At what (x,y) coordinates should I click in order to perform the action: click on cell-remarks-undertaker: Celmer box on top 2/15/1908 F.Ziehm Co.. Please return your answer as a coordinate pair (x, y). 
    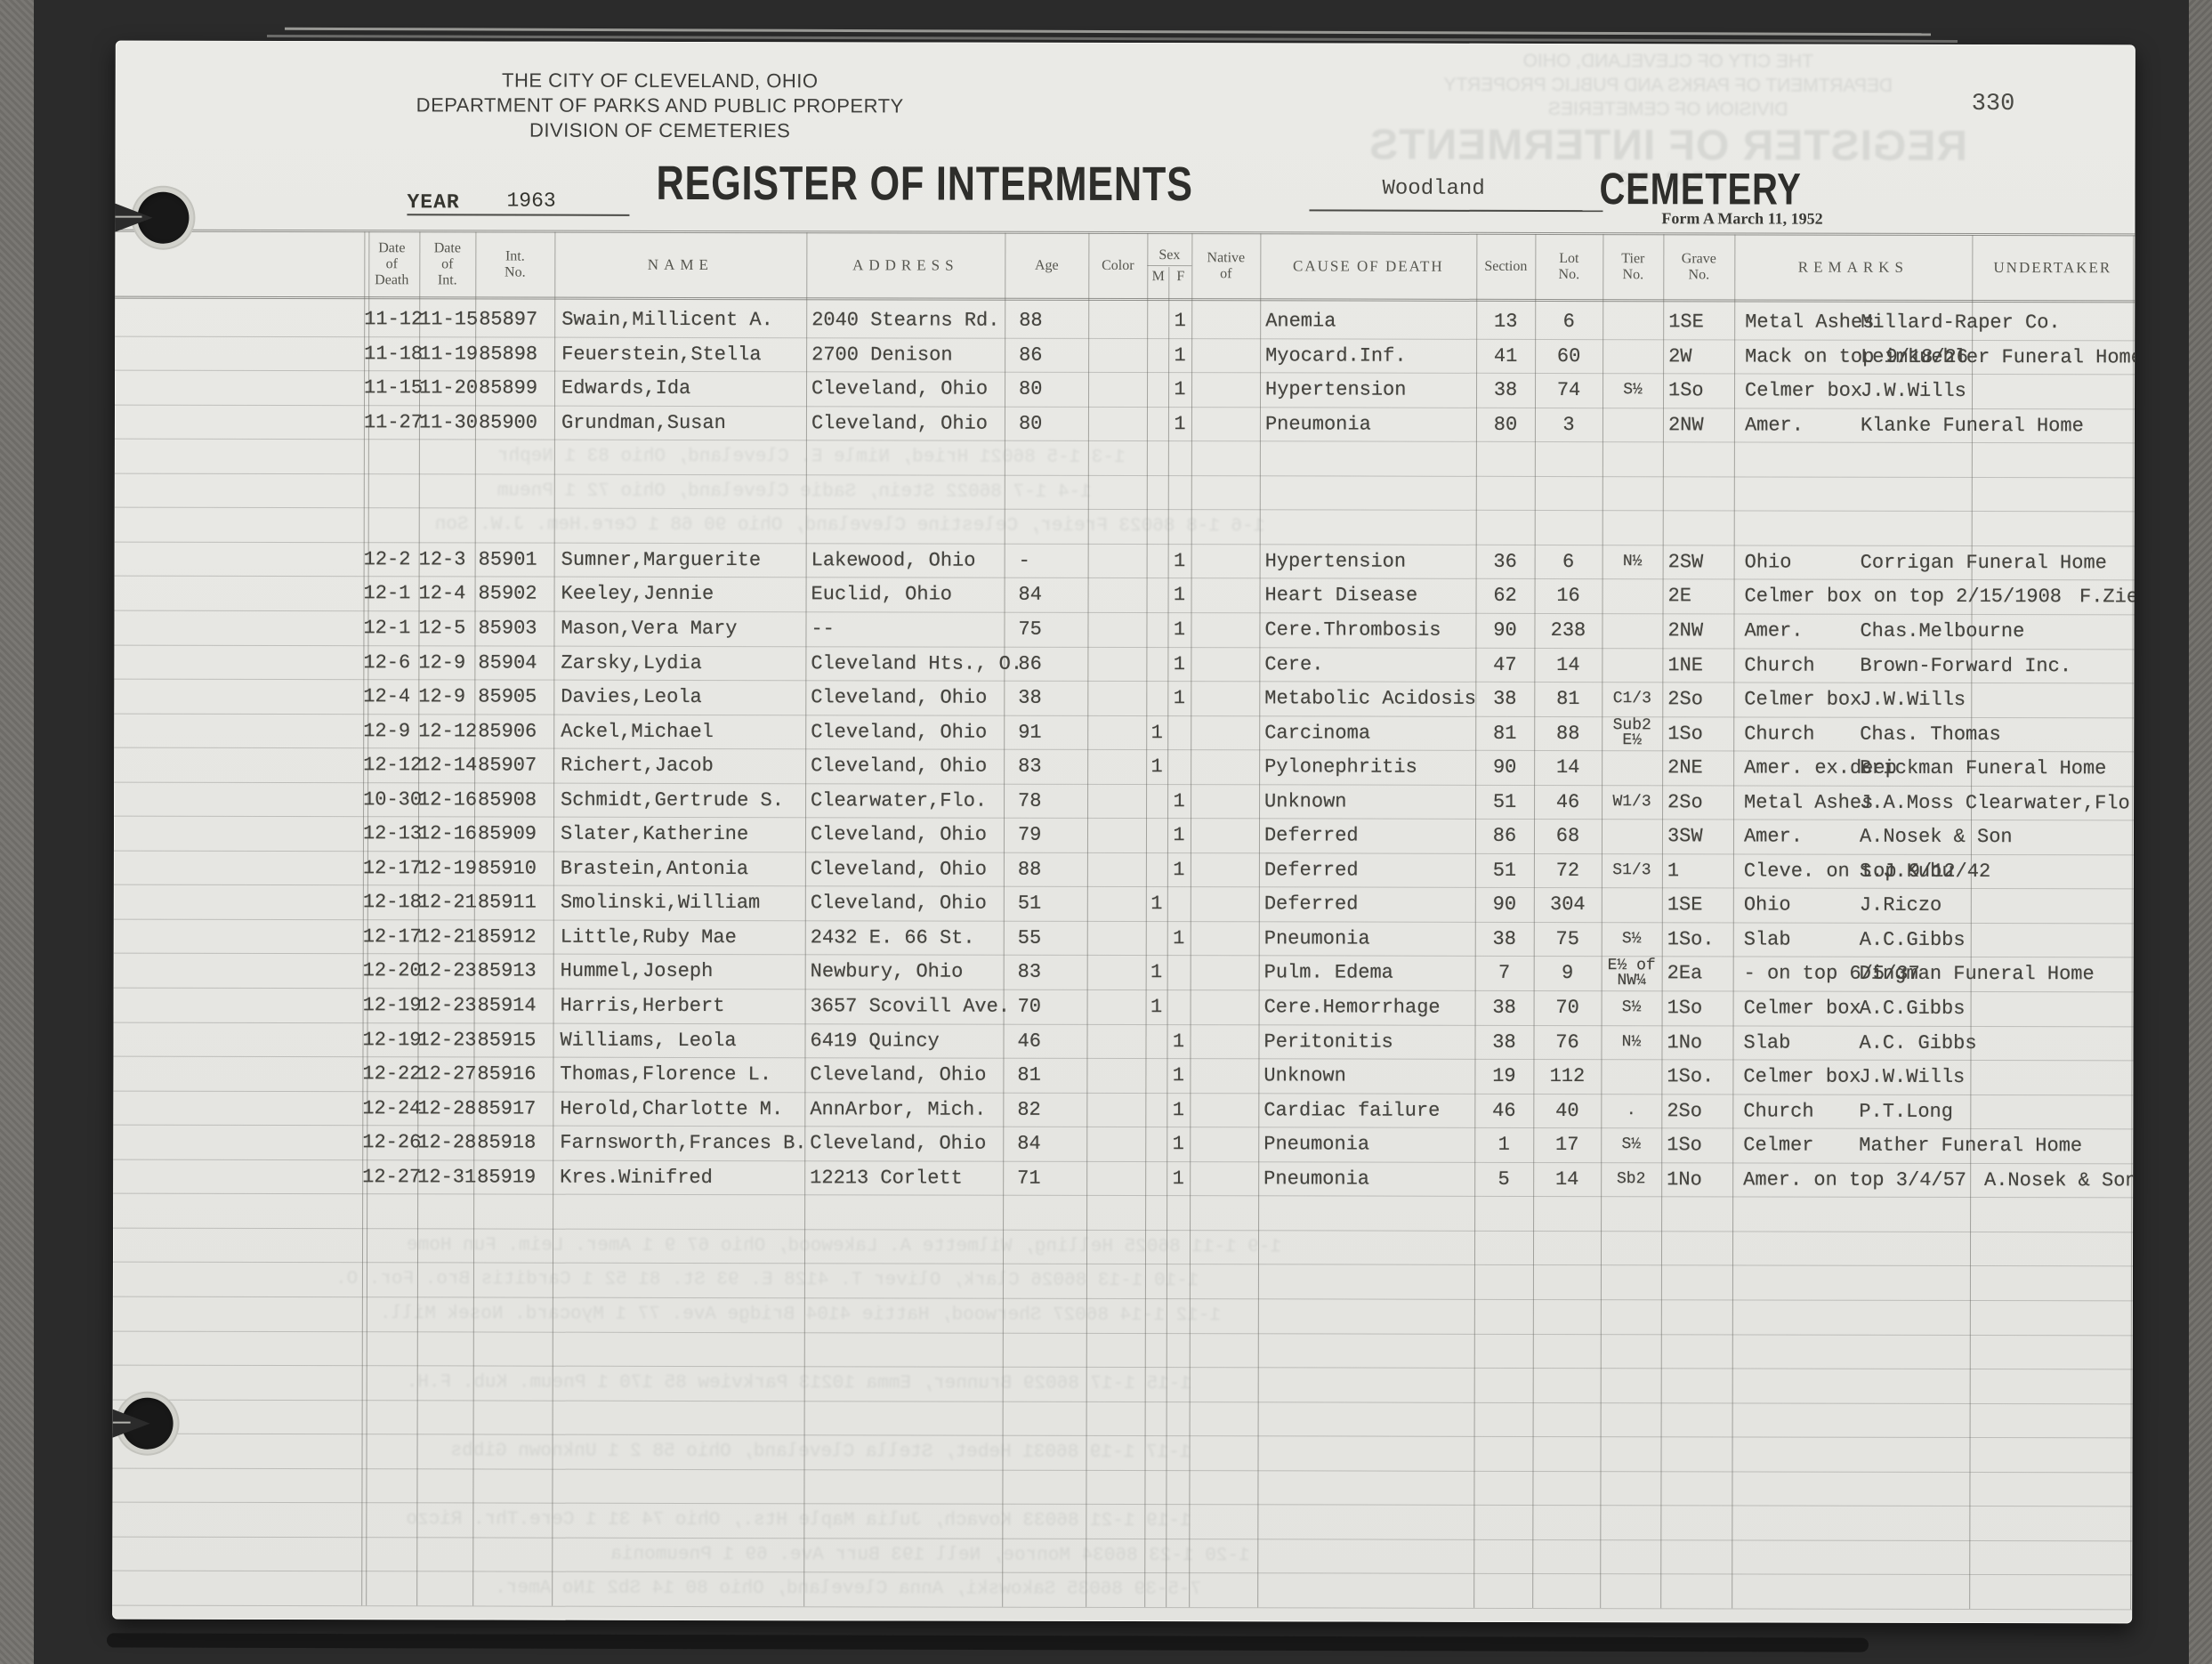
    Looking at the image, I should click on (1935, 597).